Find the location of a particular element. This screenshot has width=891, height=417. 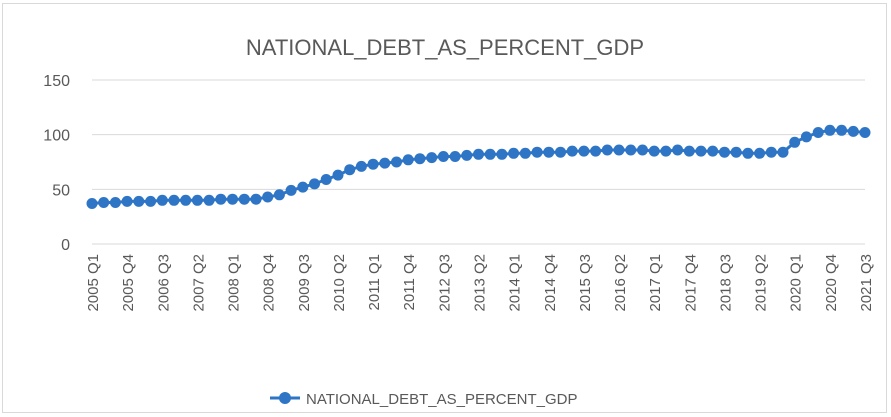

data-point-2006-Q3 is located at coordinates (162, 200).